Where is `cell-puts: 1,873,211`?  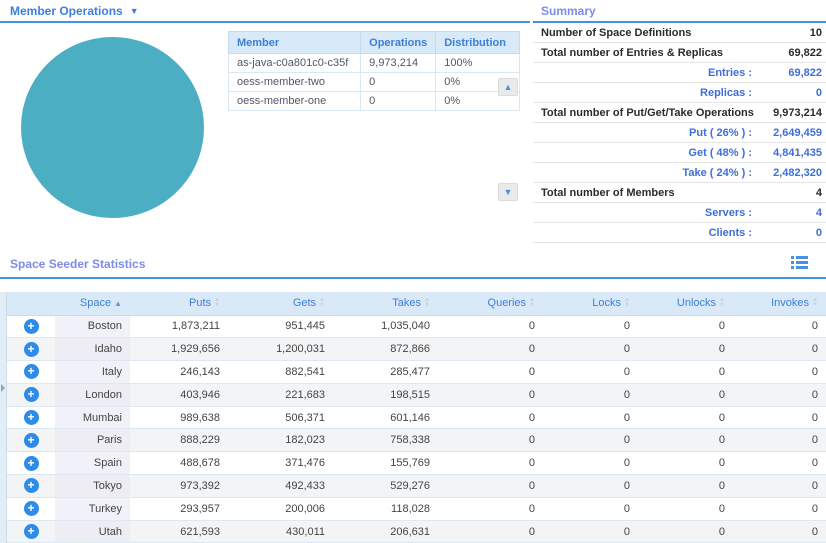 cell-puts: 1,873,211 is located at coordinates (179, 327).